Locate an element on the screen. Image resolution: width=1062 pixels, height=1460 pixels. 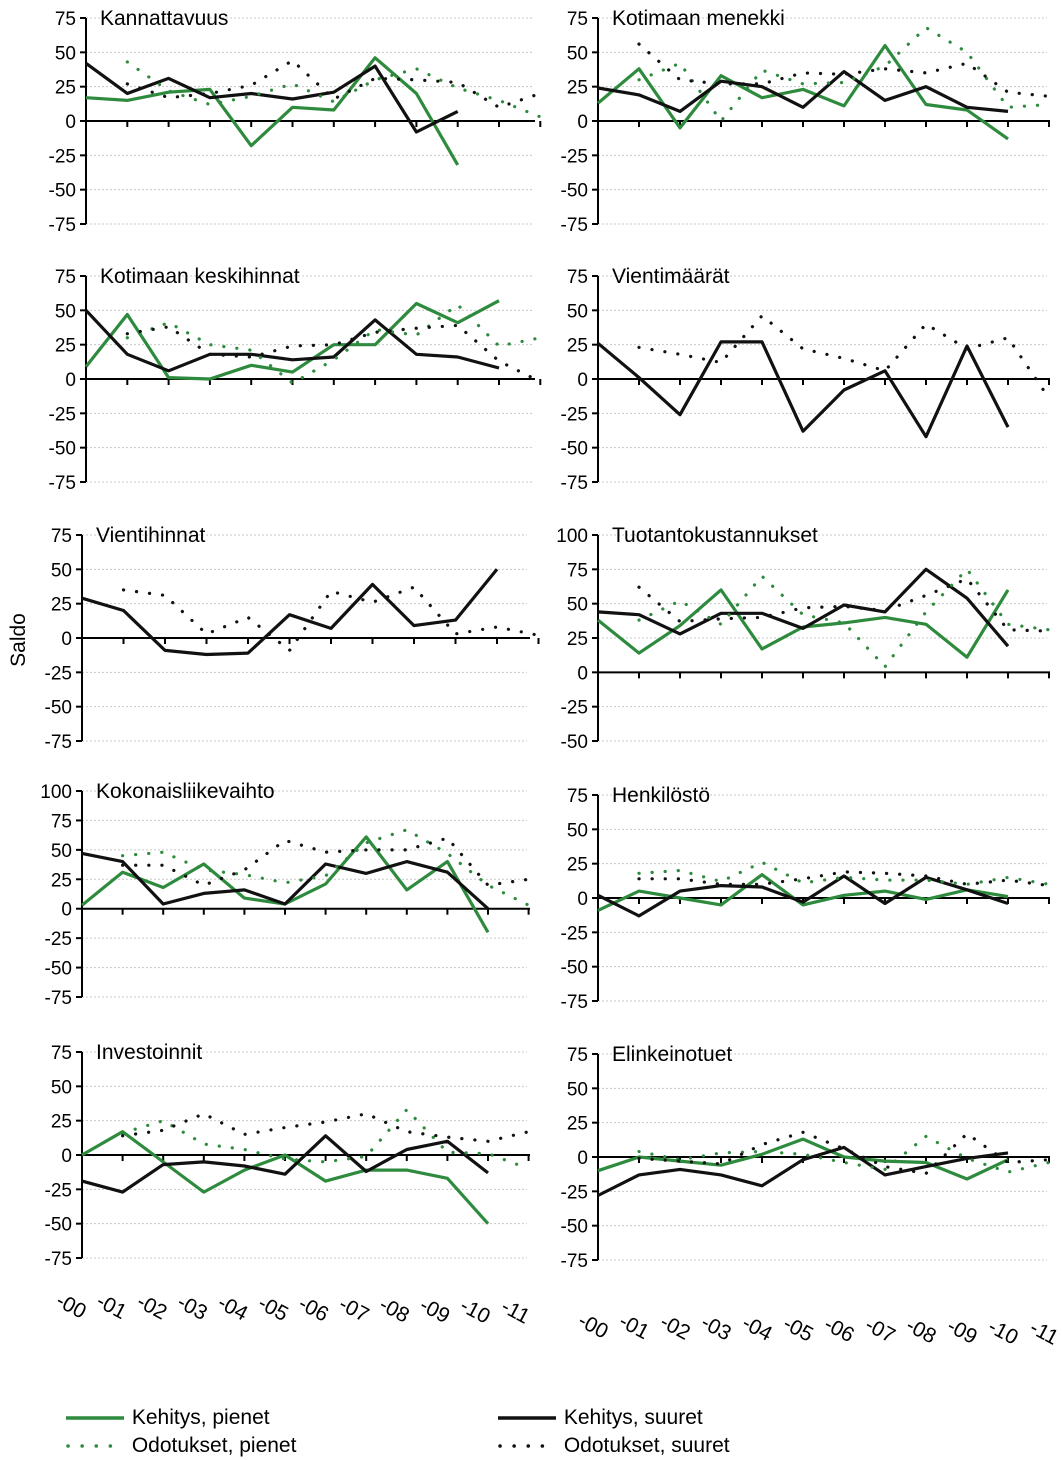
y-axis-label: Saldo is located at coordinates (18, 640).